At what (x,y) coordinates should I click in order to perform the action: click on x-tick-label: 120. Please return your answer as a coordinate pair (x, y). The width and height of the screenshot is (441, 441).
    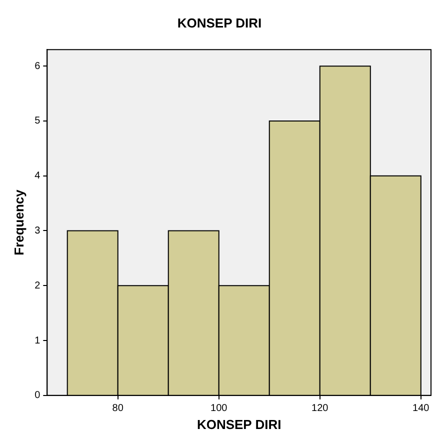
    Looking at the image, I should click on (320, 408).